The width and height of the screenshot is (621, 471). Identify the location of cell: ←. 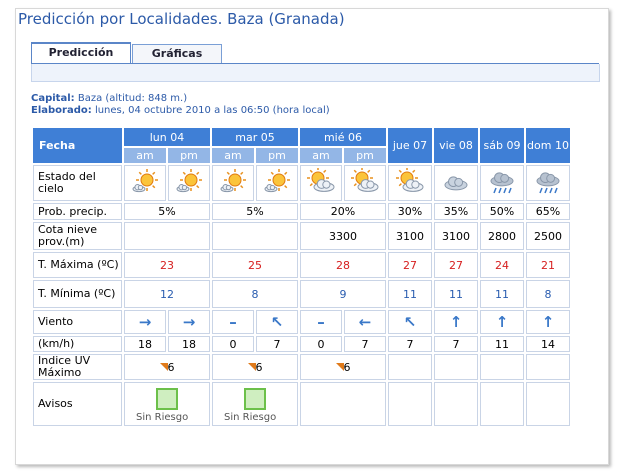
(365, 322).